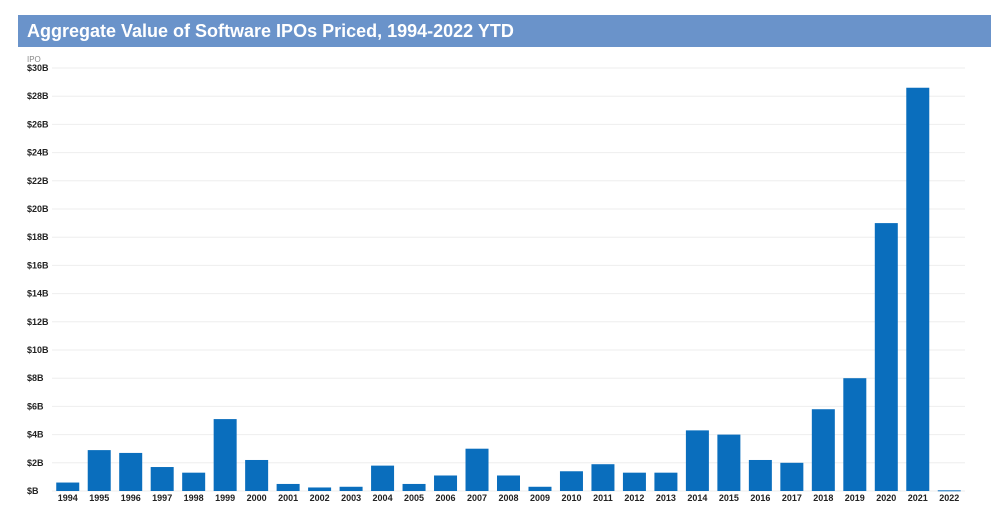 The width and height of the screenshot is (997, 509). I want to click on y-tick-label: $28B, so click(38, 96).